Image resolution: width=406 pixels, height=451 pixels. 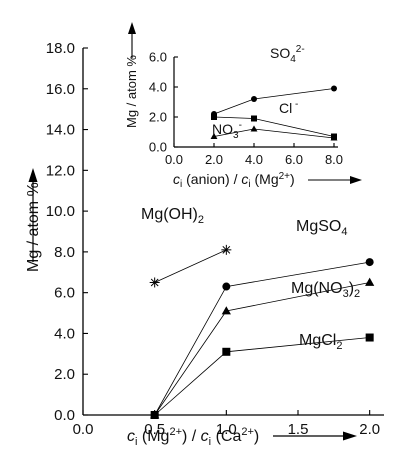 I want to click on label-so4: SO42-, so click(x=287, y=54).